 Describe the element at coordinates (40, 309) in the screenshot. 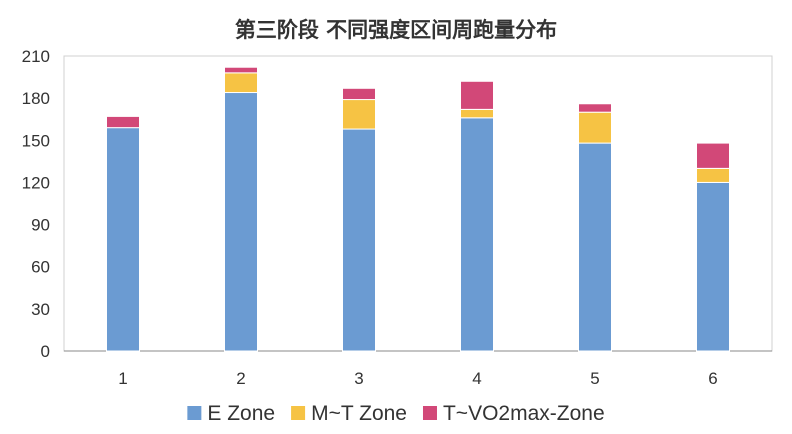

I see `y-tick-label: 30` at that location.